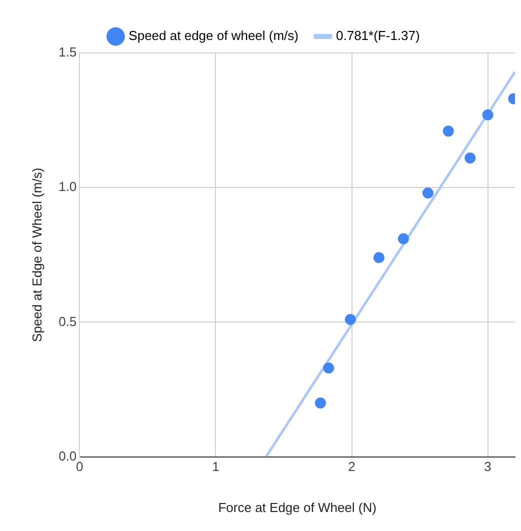 This screenshot has width=521, height=531. What do you see at coordinates (213, 36) in the screenshot?
I see `legend-label: Speed at edge of wheel (m/s)` at bounding box center [213, 36].